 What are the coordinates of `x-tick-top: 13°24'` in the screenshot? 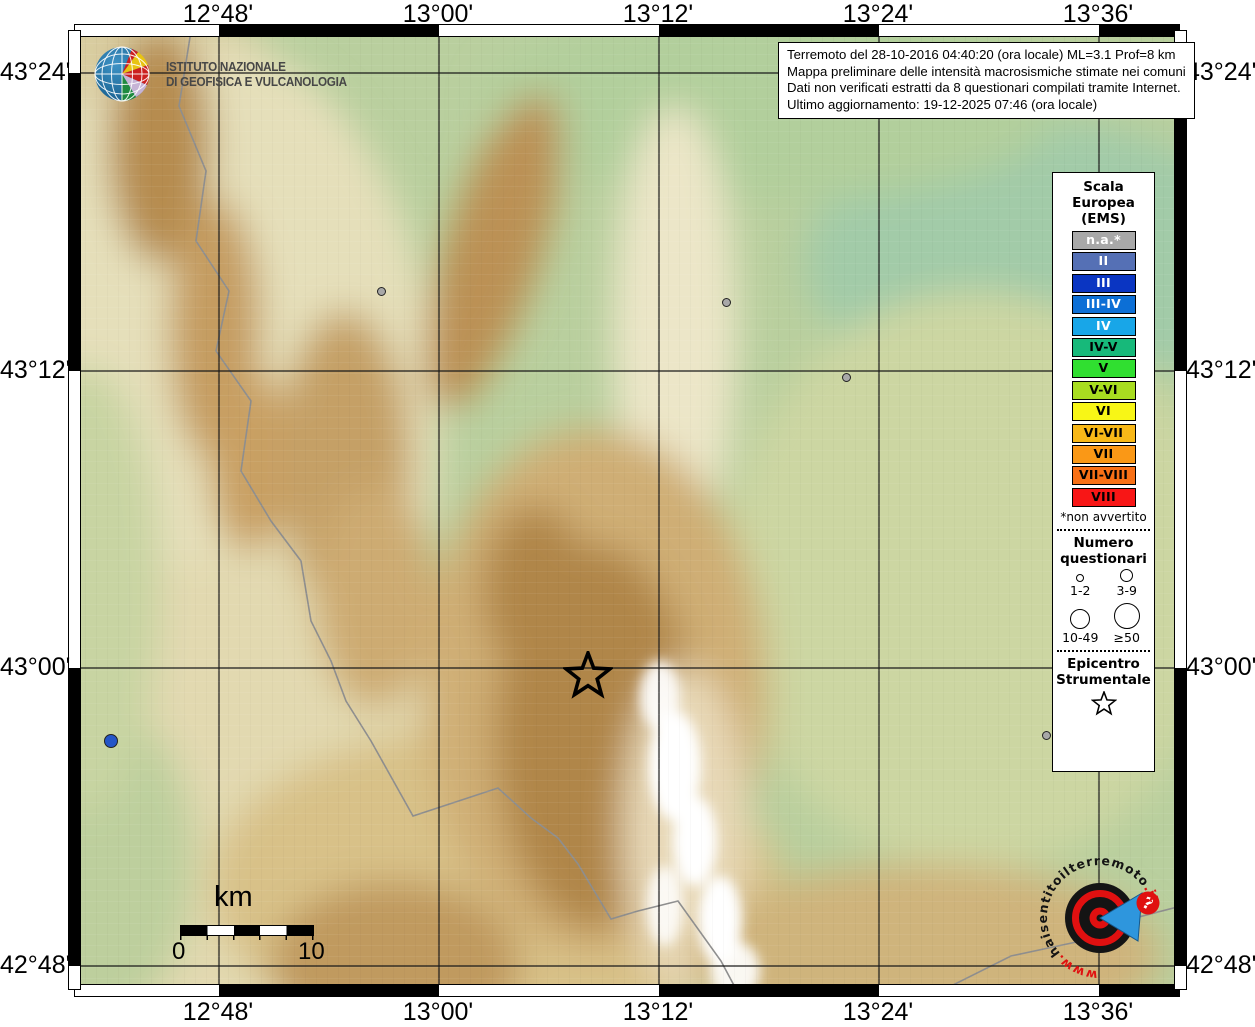 It's located at (878, 14).